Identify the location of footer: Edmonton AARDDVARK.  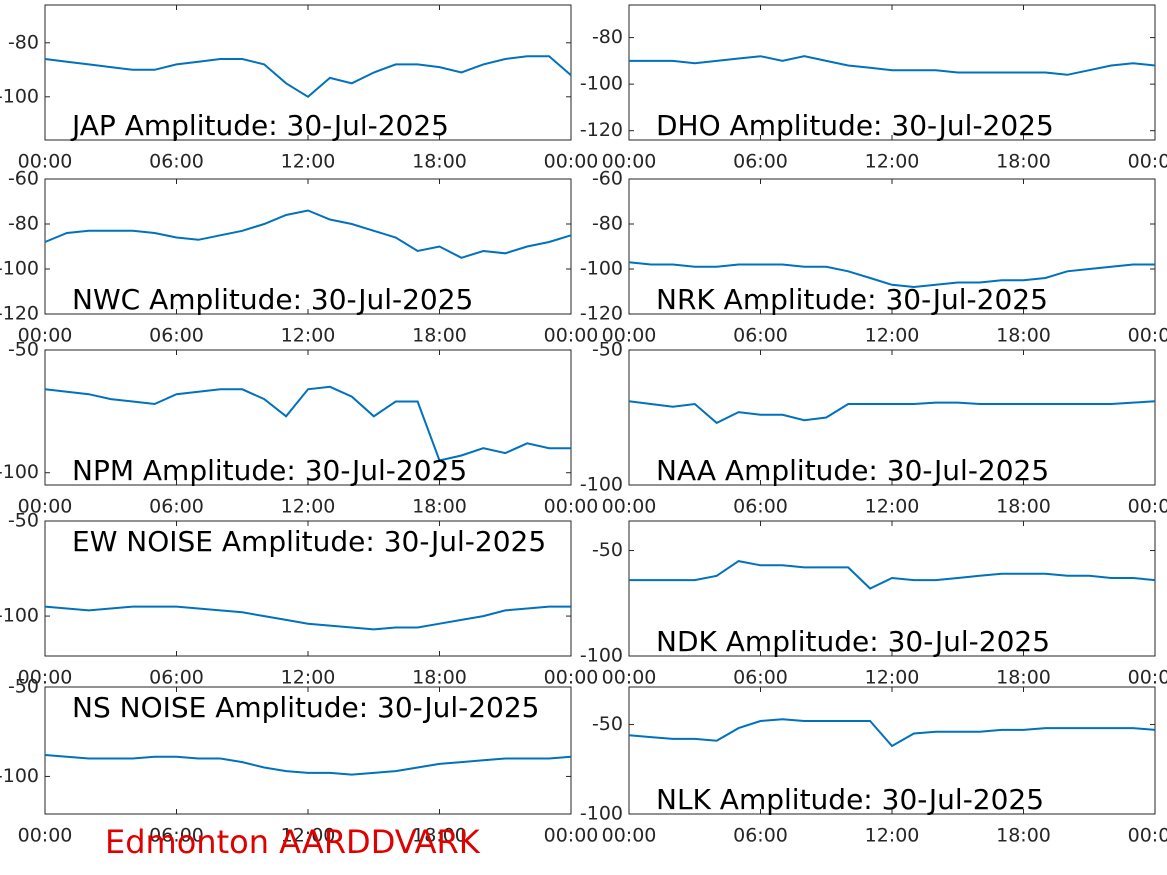
(293, 842).